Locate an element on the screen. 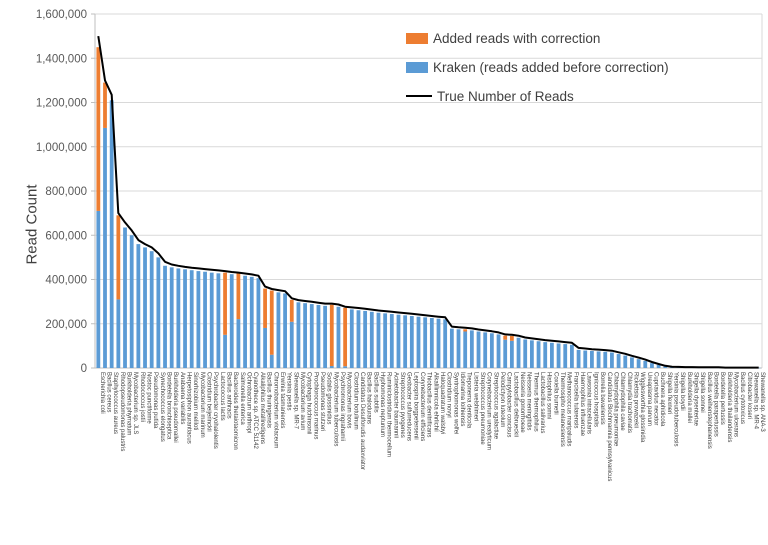 The height and width of the screenshot is (545, 768). x-category-label: Bacillus subtilis is located at coordinates (375, 392).